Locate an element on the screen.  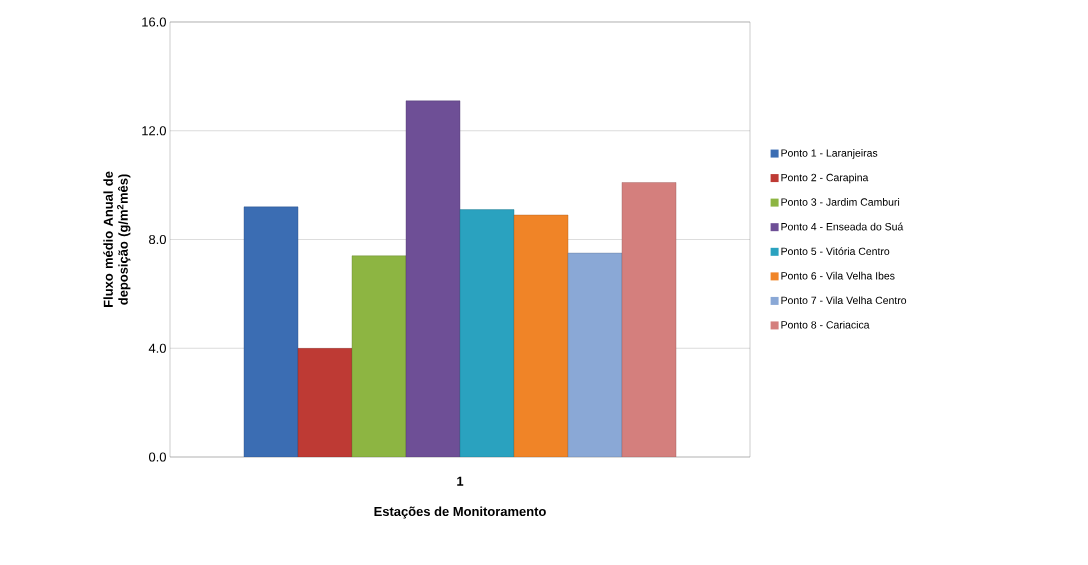
legend-label: Ponto 1 - Laranjeiras is located at coordinates (829, 154).